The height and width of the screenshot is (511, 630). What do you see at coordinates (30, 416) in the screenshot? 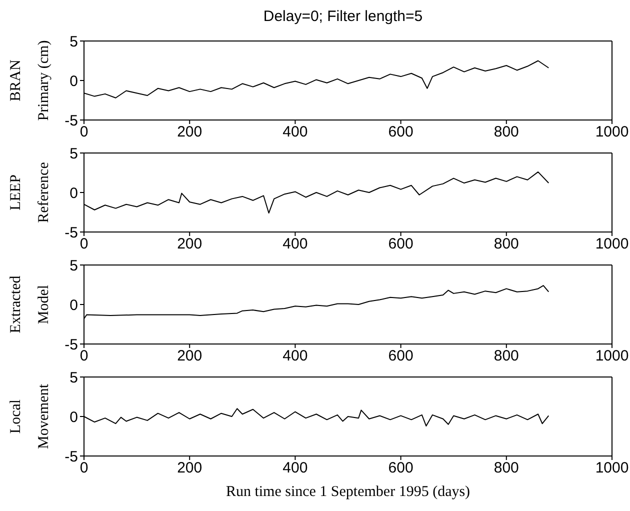
I see `y-axis-title: Local Movement` at bounding box center [30, 416].